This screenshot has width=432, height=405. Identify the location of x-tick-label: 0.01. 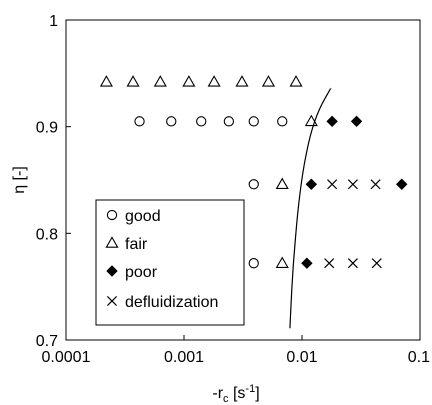
(301, 357).